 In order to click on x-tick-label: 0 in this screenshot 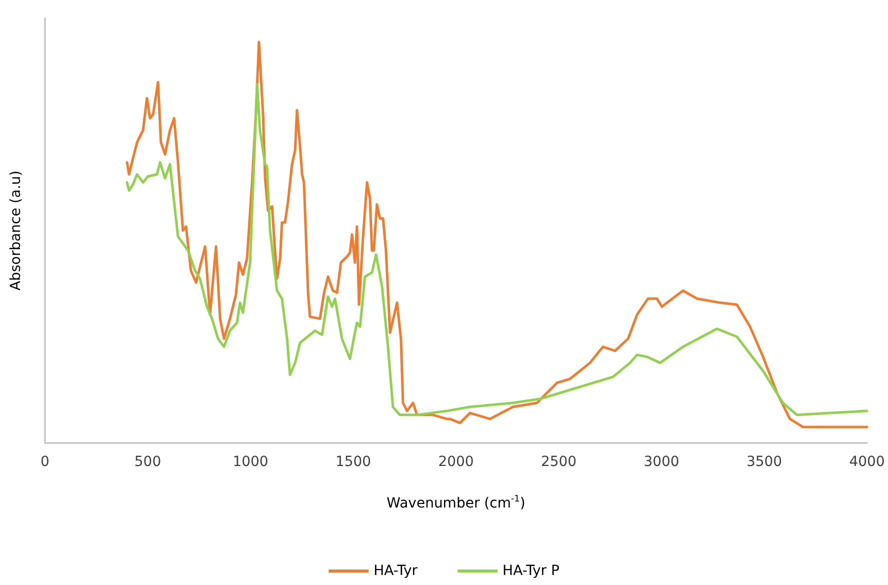, I will do `click(45, 462)`.